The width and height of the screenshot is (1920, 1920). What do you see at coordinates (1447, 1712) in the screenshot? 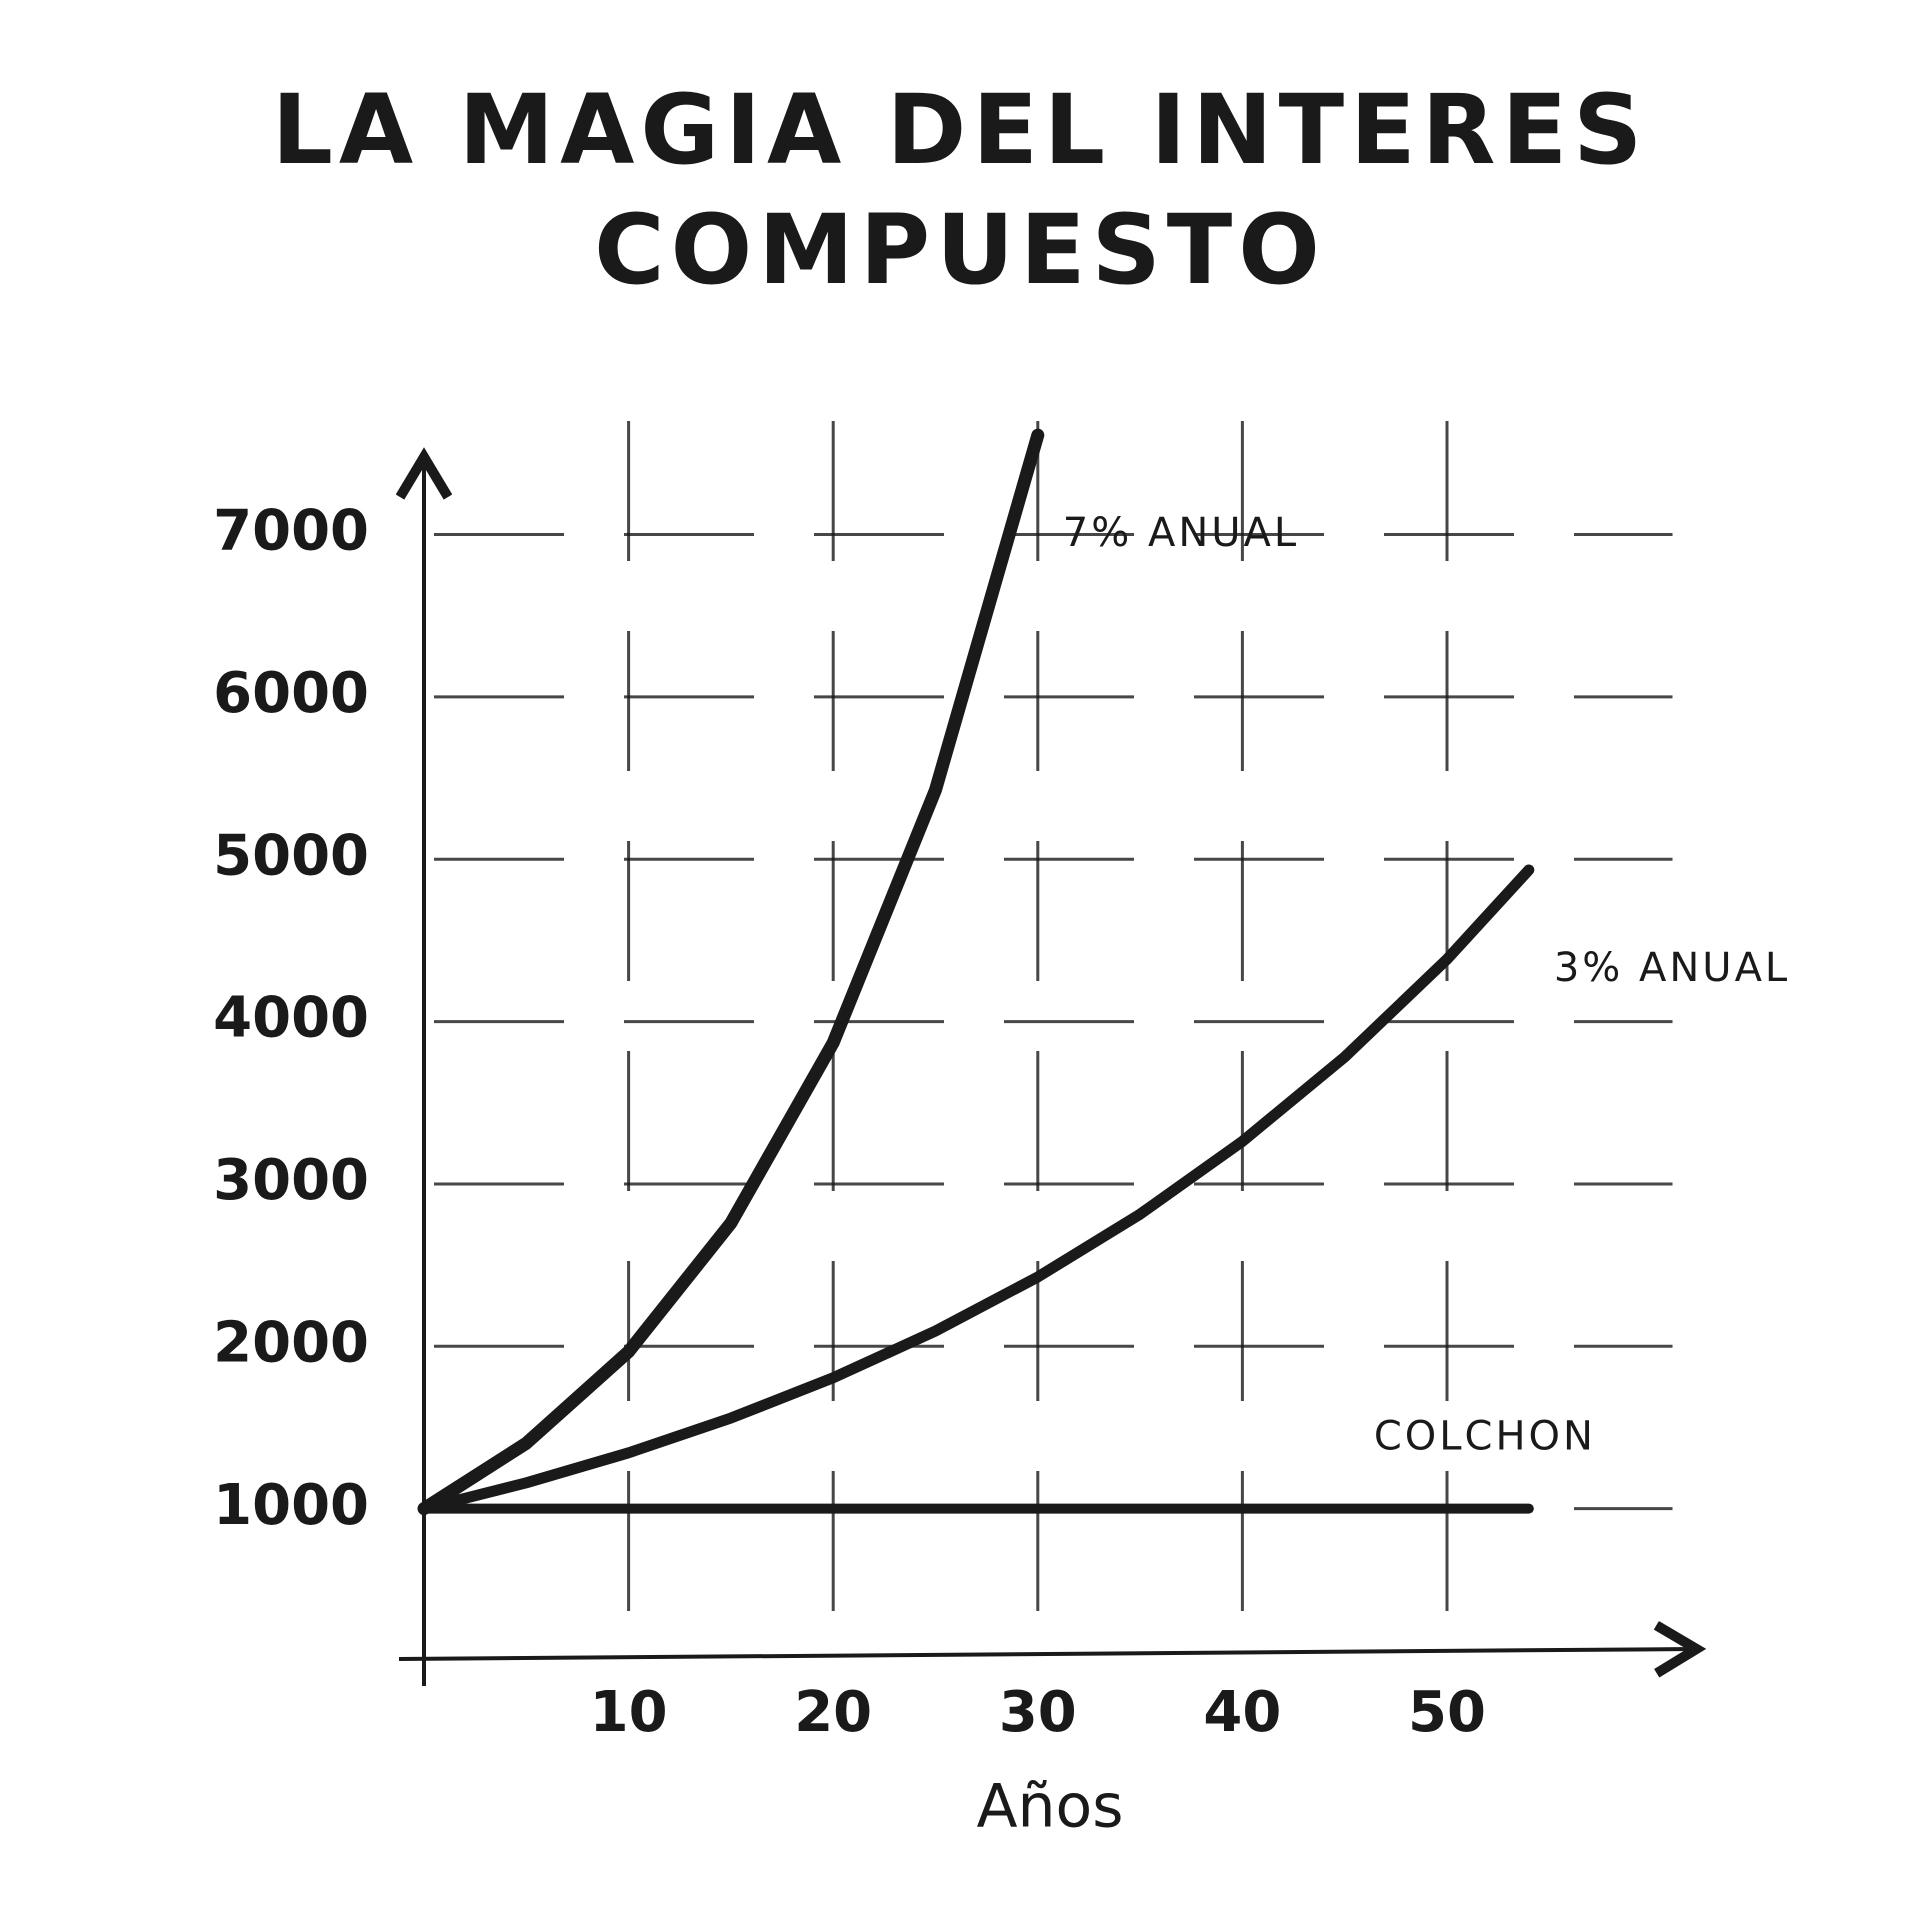
I see `x-tick-label: 50` at bounding box center [1447, 1712].